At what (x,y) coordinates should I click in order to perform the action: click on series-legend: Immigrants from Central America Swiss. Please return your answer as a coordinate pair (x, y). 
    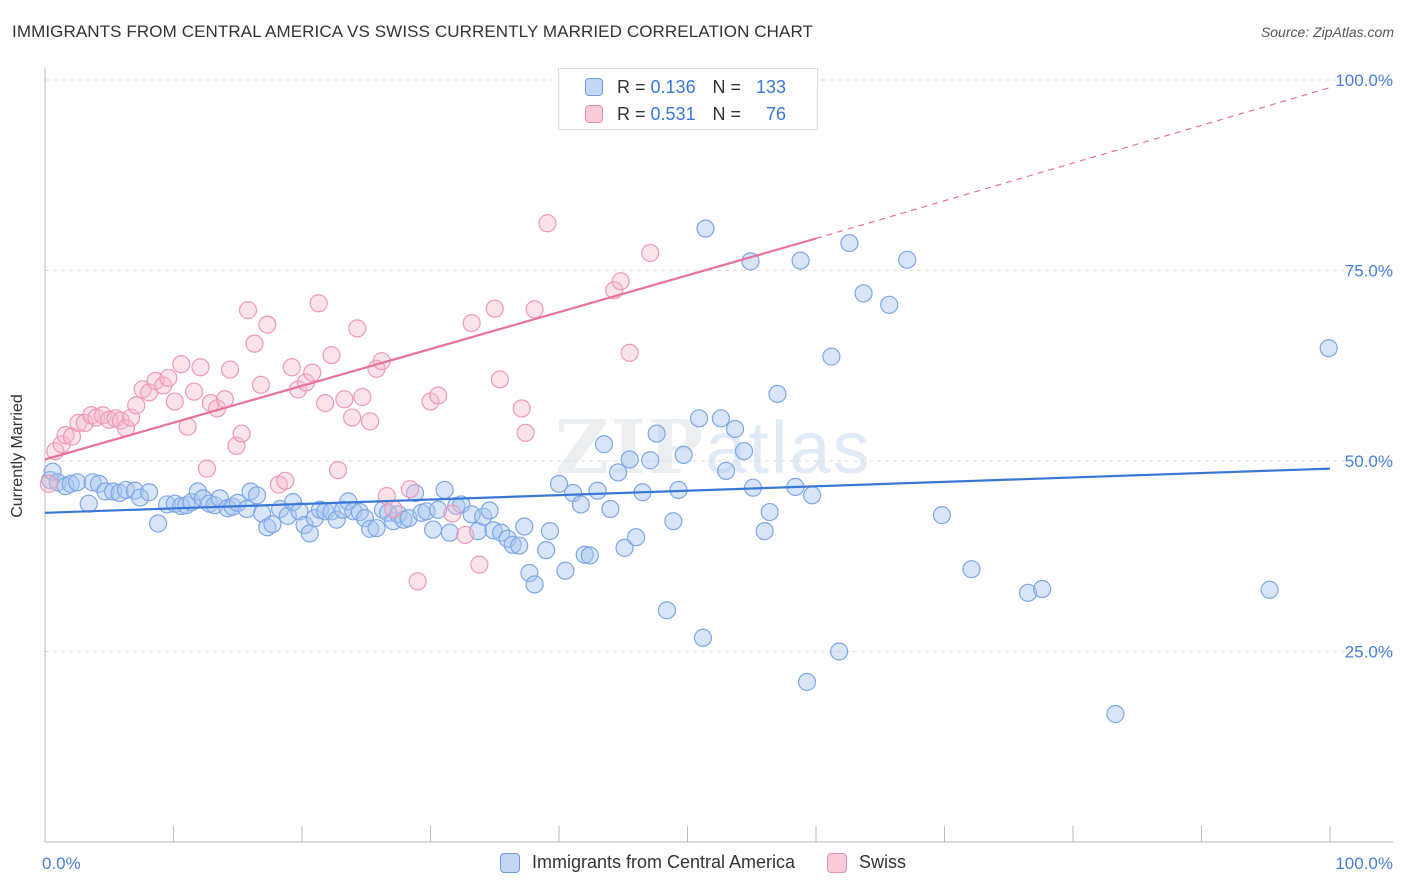
    Looking at the image, I should click on (703, 862).